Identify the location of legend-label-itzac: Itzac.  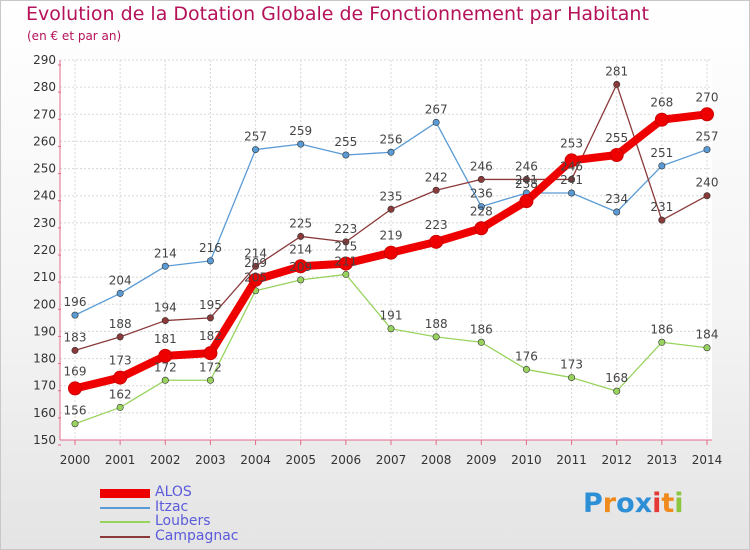
(172, 506).